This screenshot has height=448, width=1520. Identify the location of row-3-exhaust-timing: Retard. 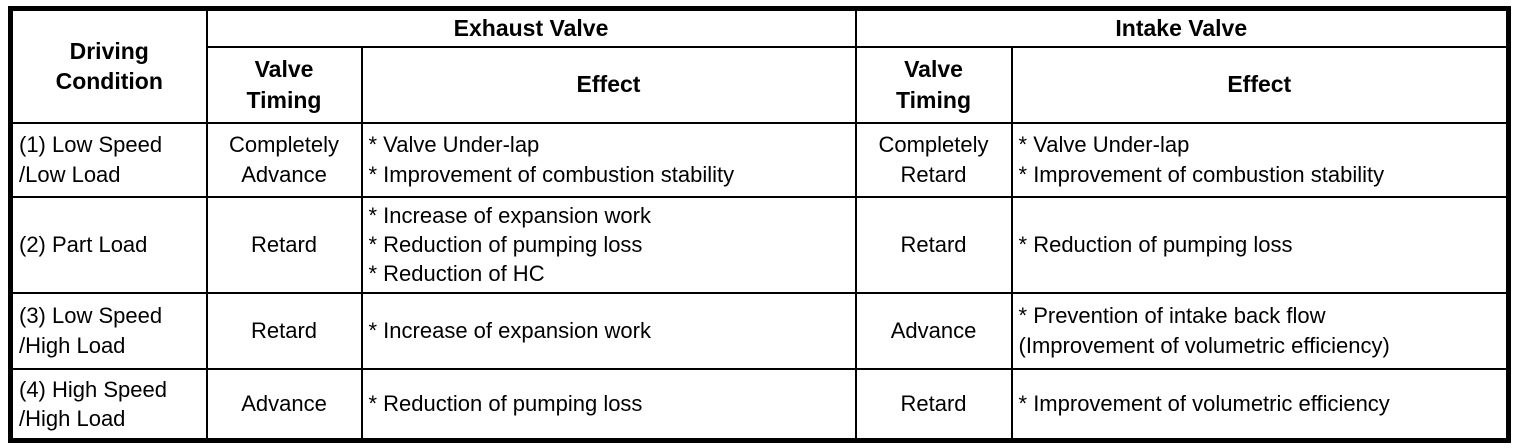
(284, 330).